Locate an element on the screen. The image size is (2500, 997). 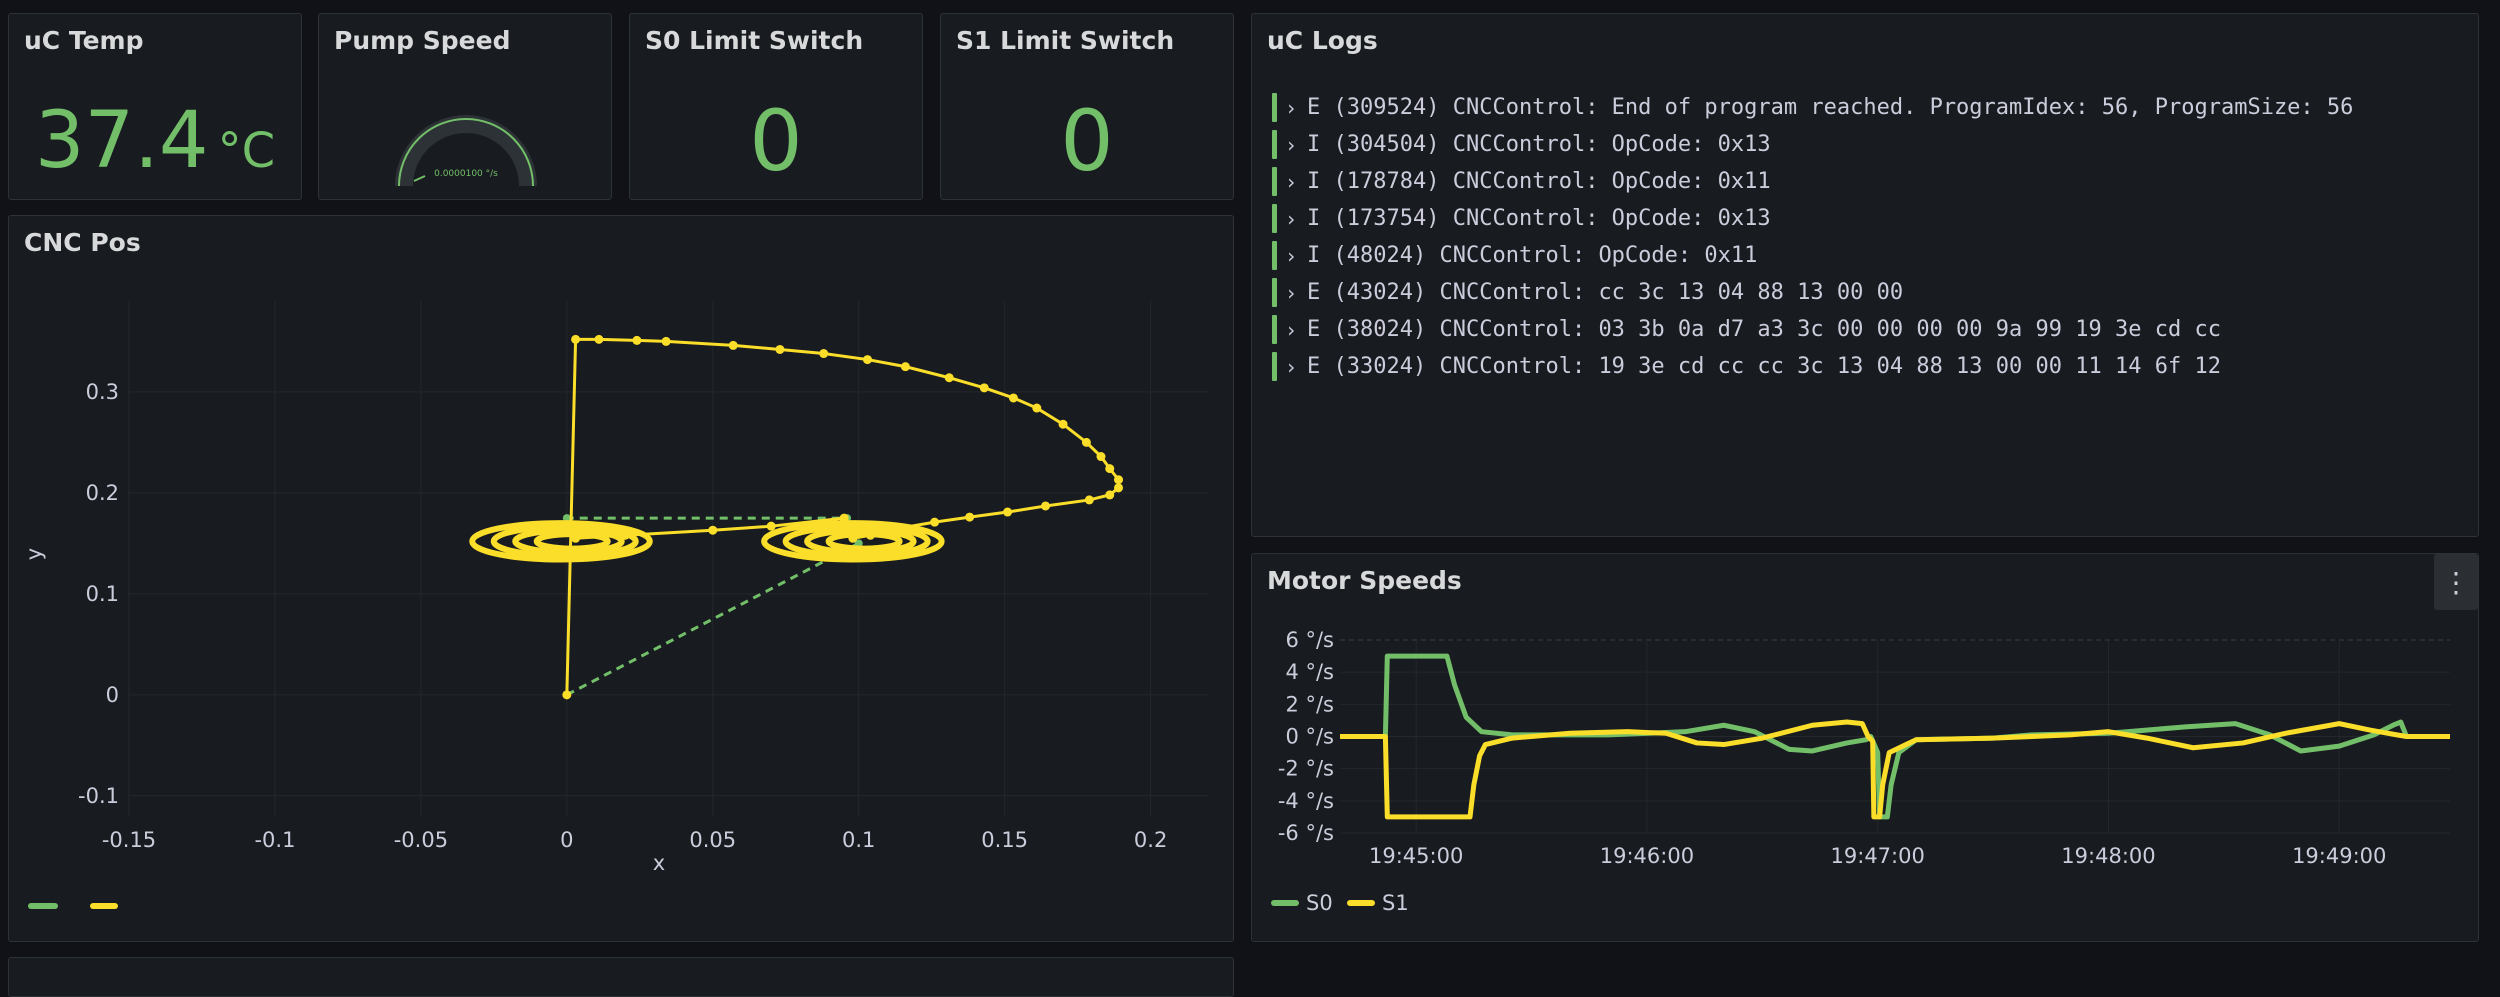
y-tick-label: 6 °/s is located at coordinates (1309, 640).